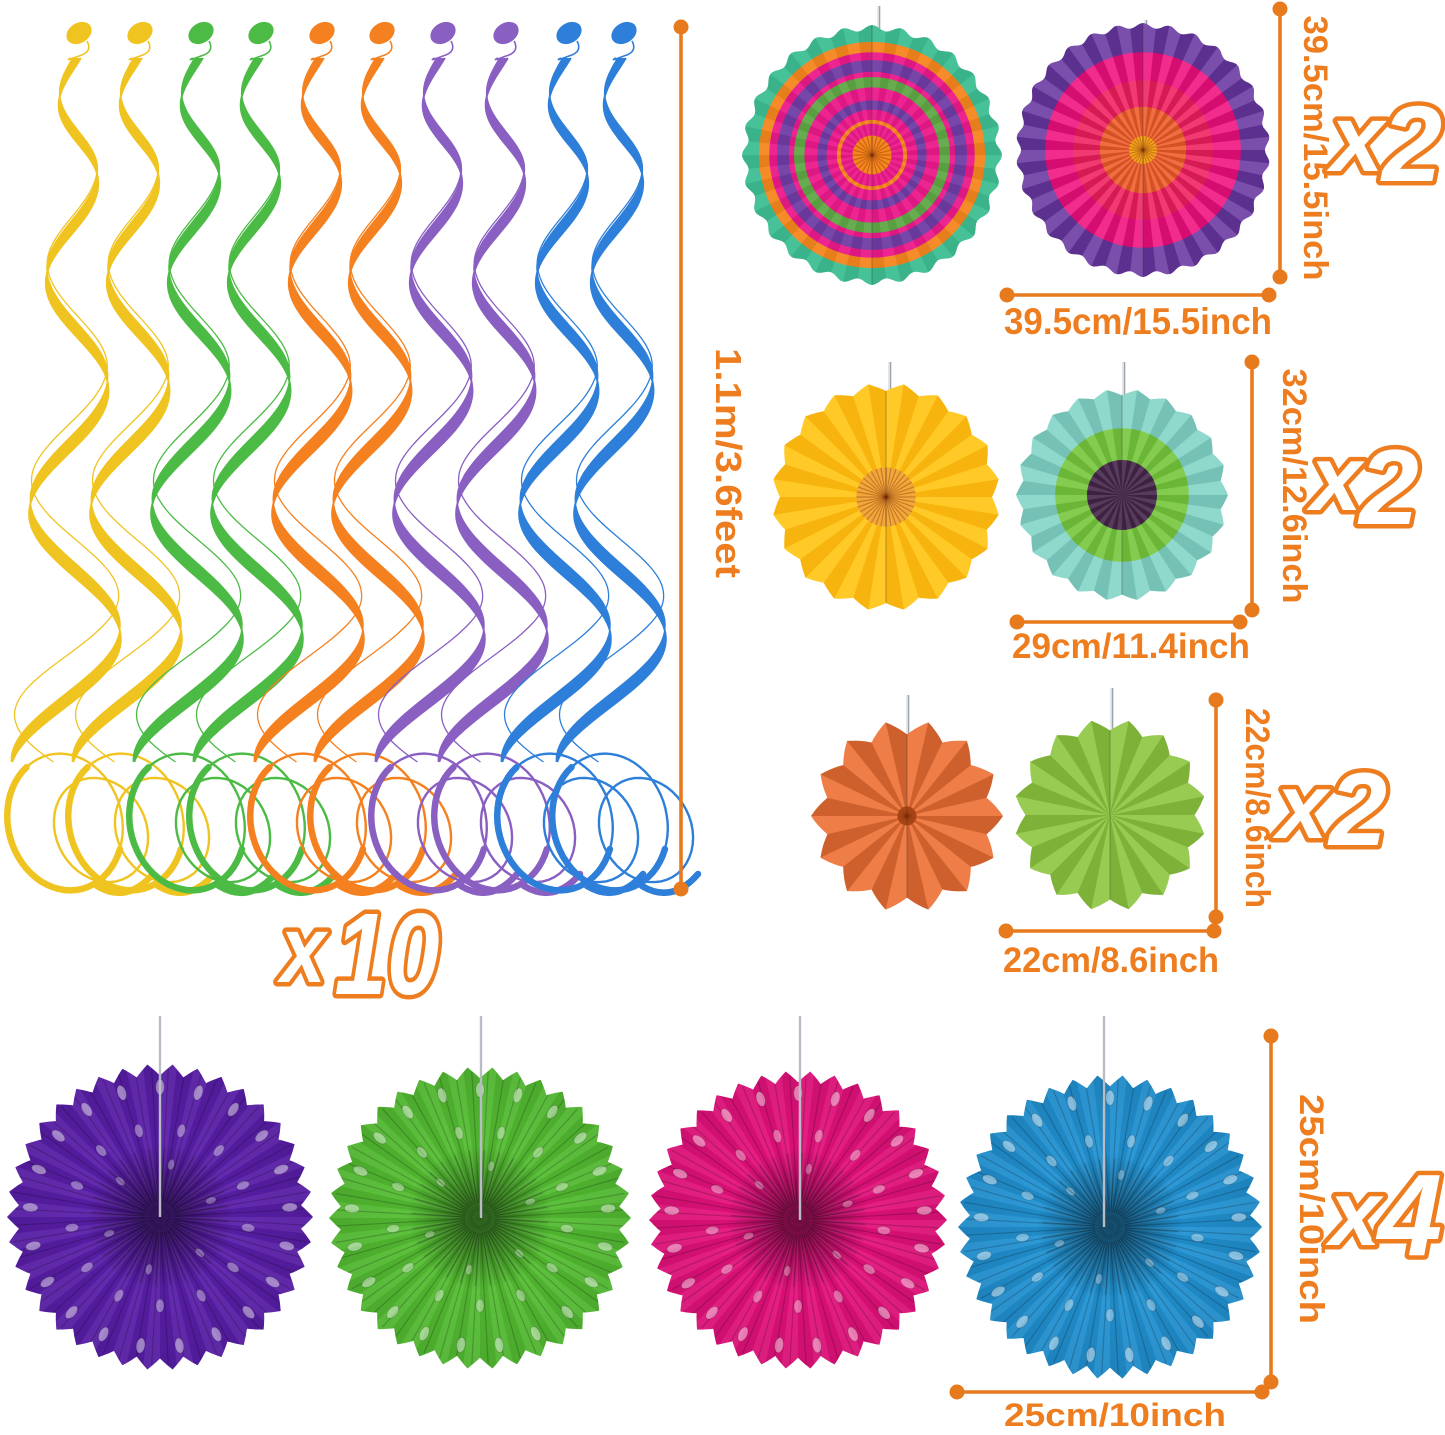 The height and width of the screenshot is (1435, 1445). I want to click on svg-text: 1.1m/3.6feet, so click(728, 463).